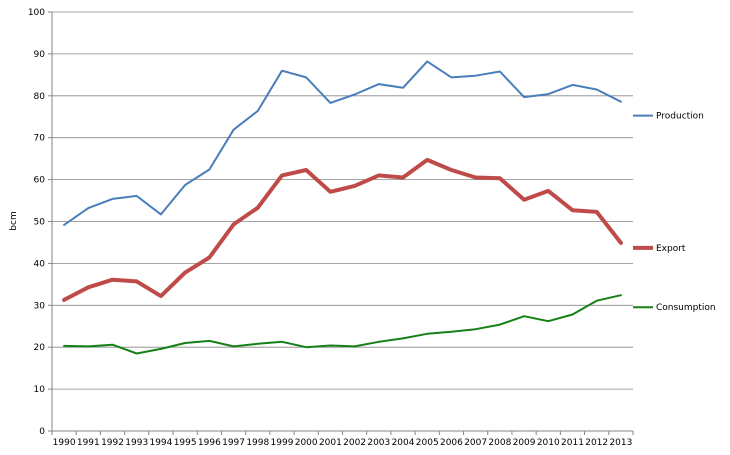 The image size is (730, 455). I want to click on series-line-consumption, so click(342, 324).